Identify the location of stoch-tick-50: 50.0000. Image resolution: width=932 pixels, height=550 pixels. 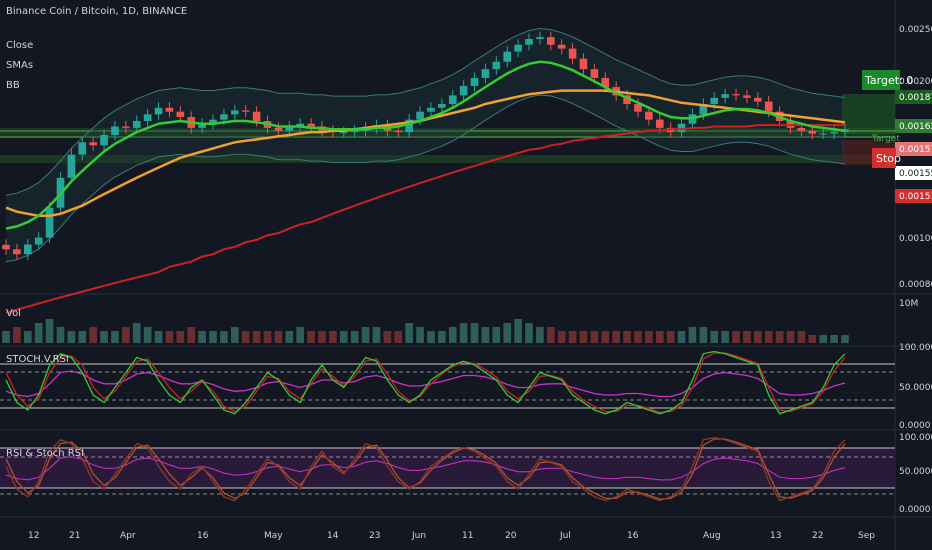
(915, 388).